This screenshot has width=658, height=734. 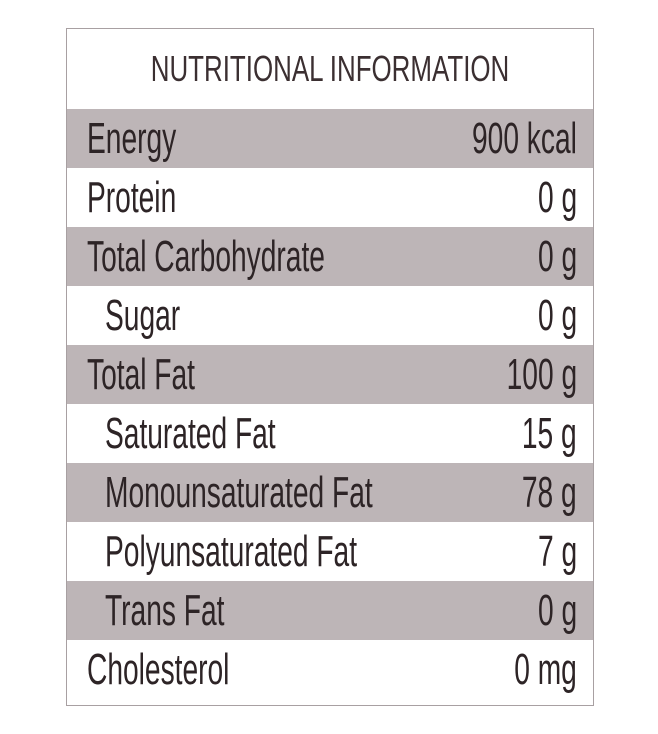 What do you see at coordinates (143, 315) in the screenshot?
I see `nutrient-label: Sugar` at bounding box center [143, 315].